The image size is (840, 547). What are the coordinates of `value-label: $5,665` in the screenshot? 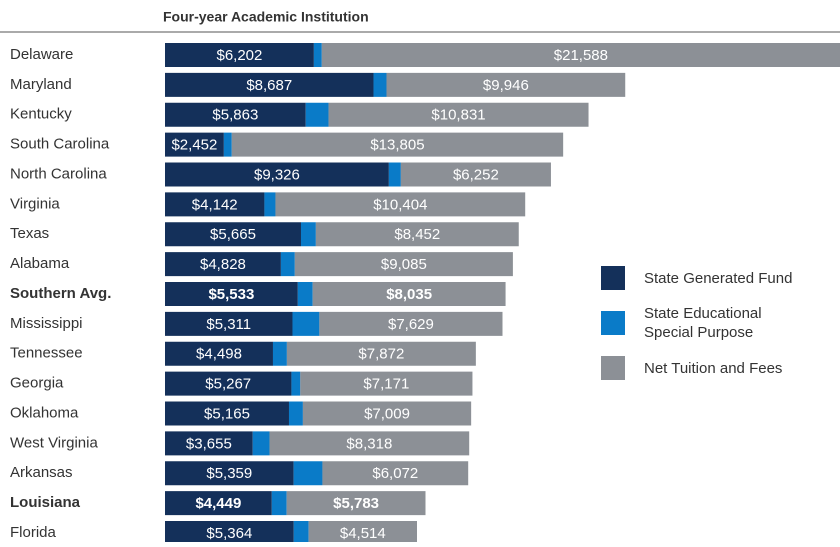 It's located at (233, 234).